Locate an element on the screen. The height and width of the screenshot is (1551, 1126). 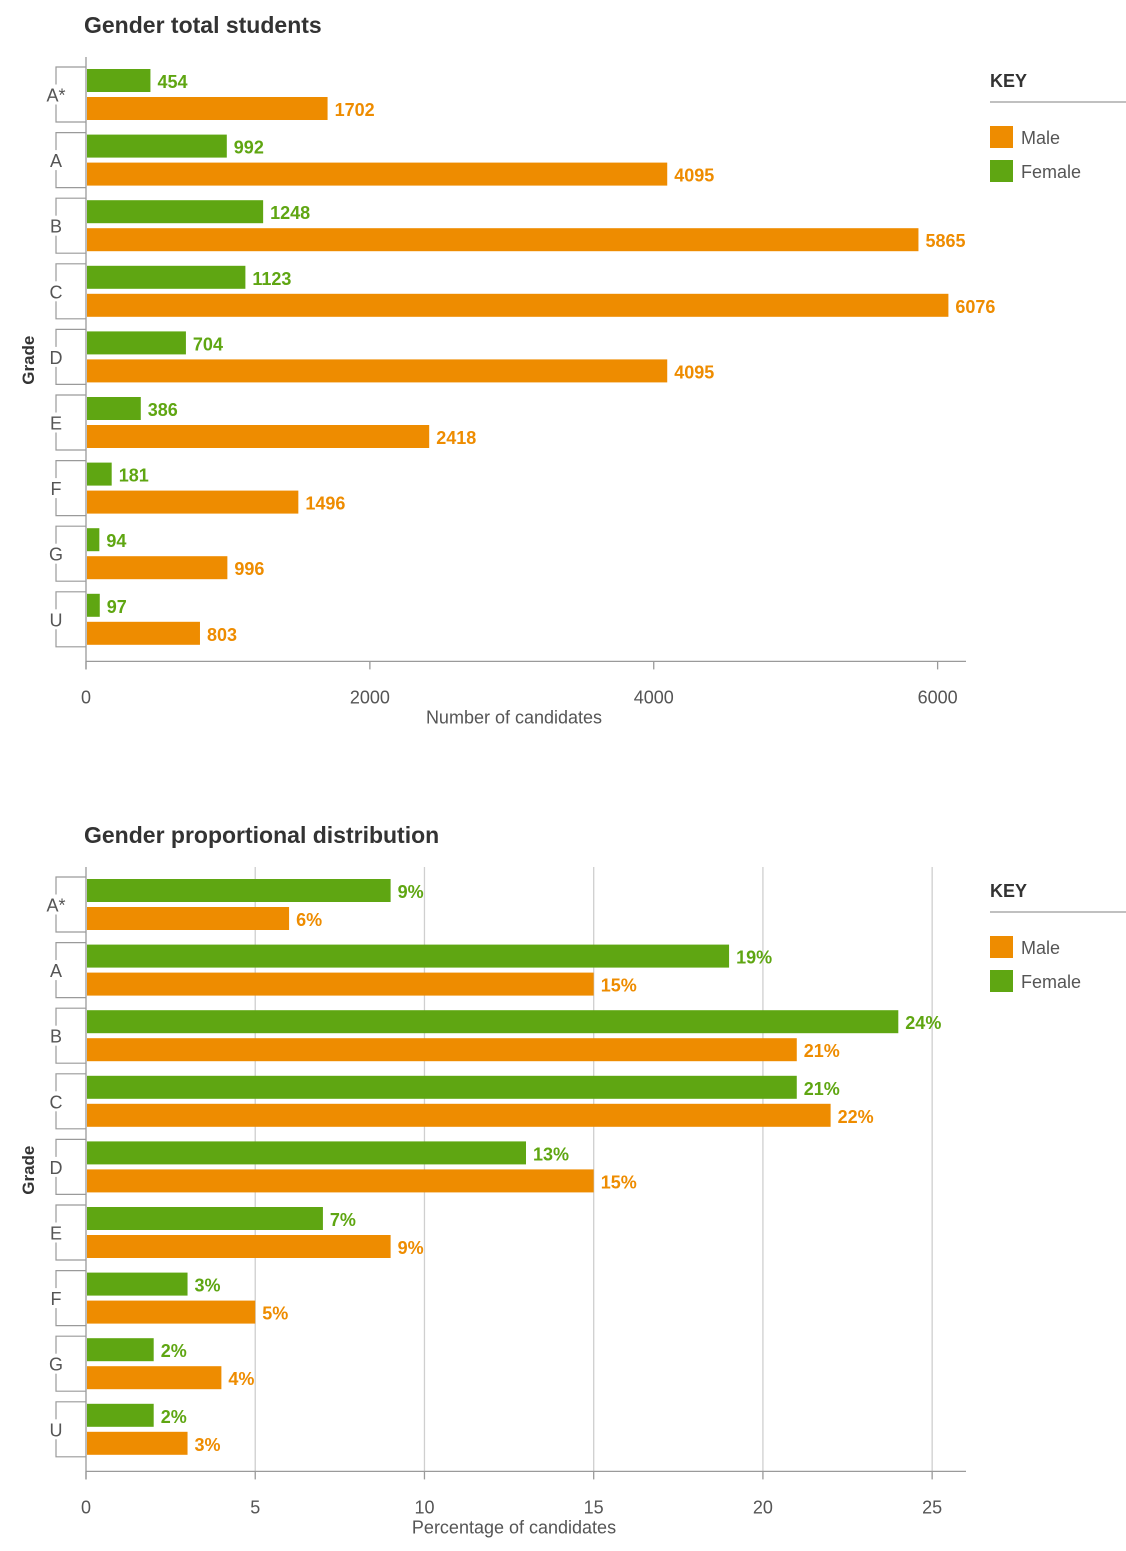
c1-data-label-male: 6% is located at coordinates (309, 920).